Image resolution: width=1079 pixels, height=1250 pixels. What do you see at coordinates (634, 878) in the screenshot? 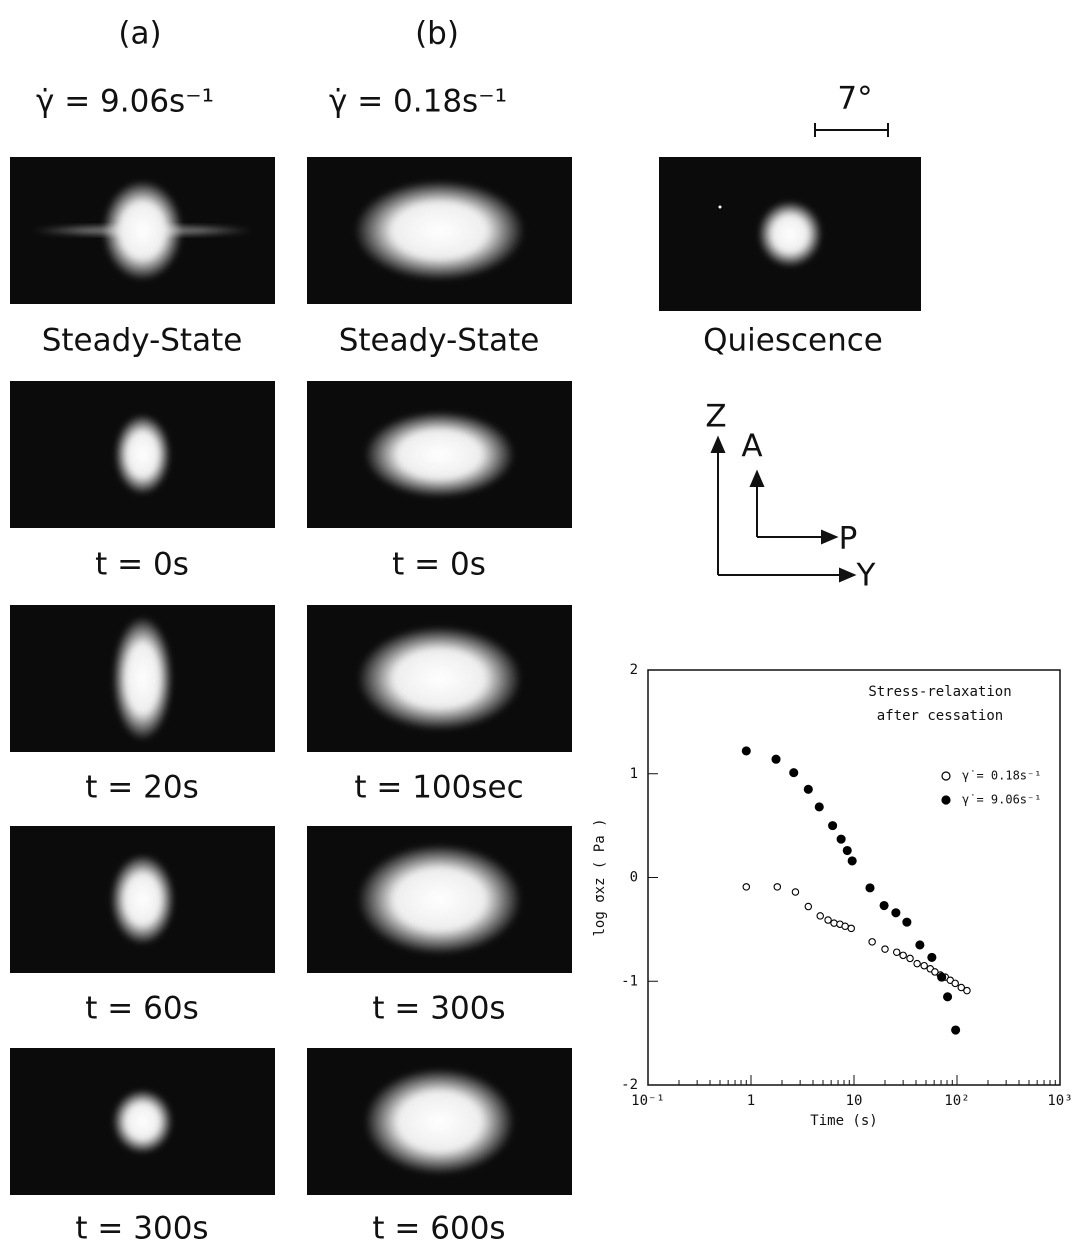
I see `y-tick-label: 0` at bounding box center [634, 878].